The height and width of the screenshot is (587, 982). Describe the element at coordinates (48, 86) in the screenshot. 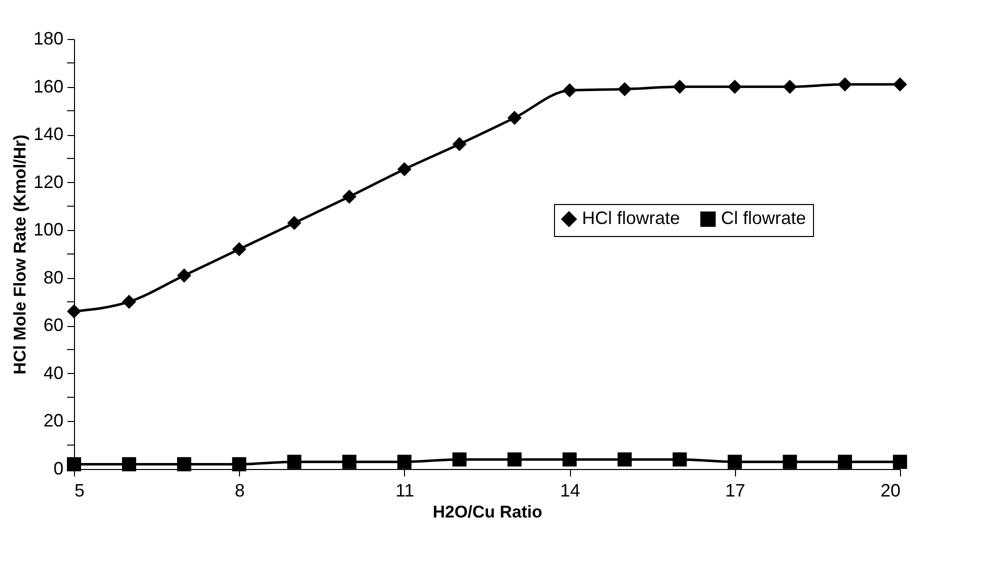

I see `y-tick-label: 160` at that location.